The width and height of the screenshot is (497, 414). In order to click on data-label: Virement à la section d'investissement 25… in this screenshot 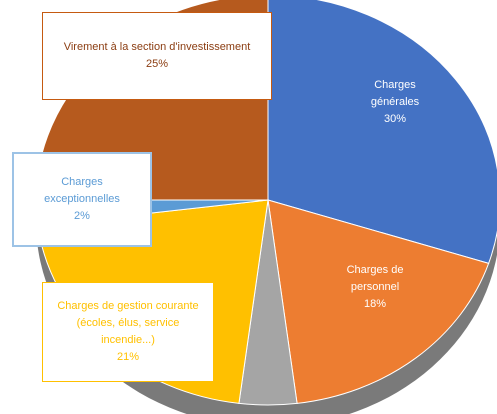, I will do `click(157, 56)`.